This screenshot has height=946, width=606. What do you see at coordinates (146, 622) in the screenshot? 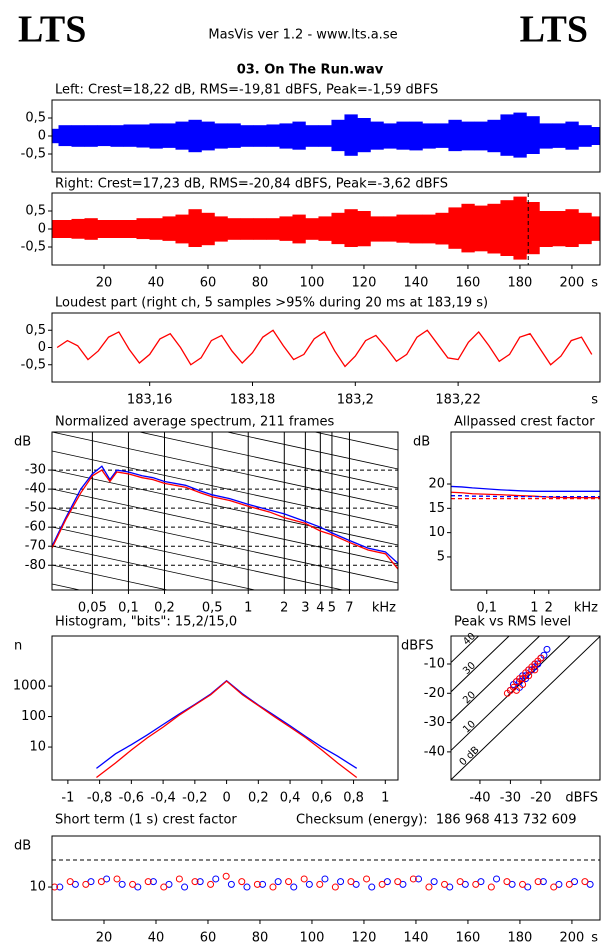
I see `chart-title: Histogram, "bits": 15,2/15,0` at bounding box center [146, 622].